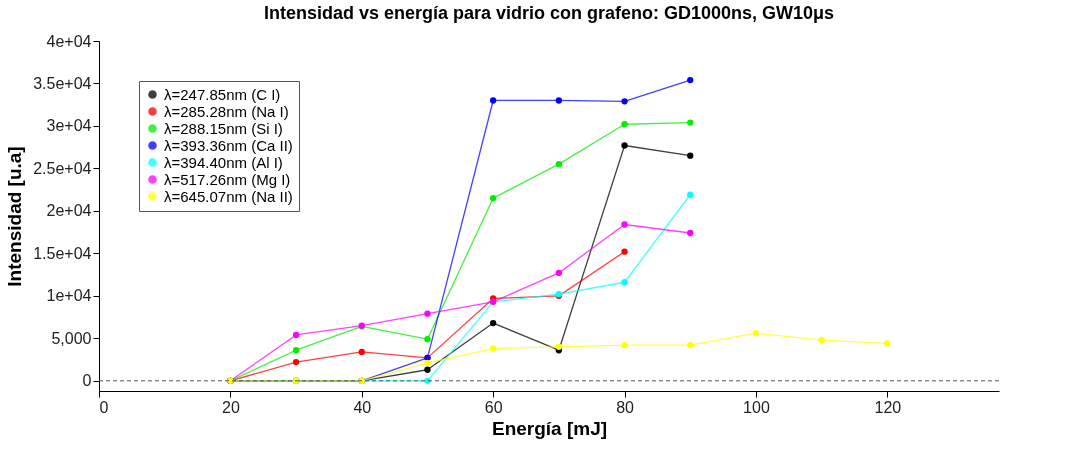 The image size is (1075, 464). I want to click on x-tick-label: 40, so click(362, 407).